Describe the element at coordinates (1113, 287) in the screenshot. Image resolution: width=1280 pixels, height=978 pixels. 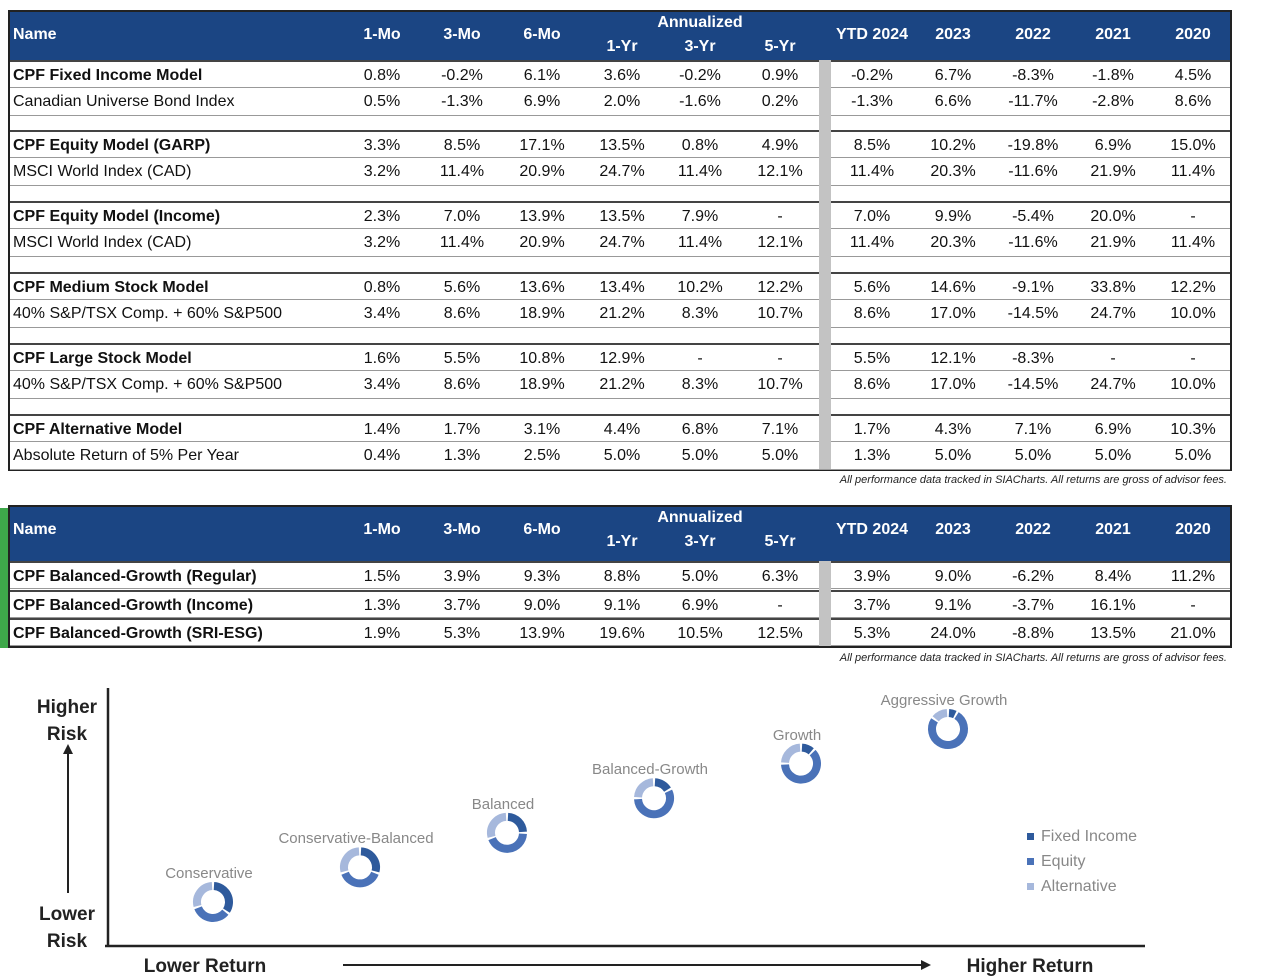
I see `cell-value: 33.8%` at that location.